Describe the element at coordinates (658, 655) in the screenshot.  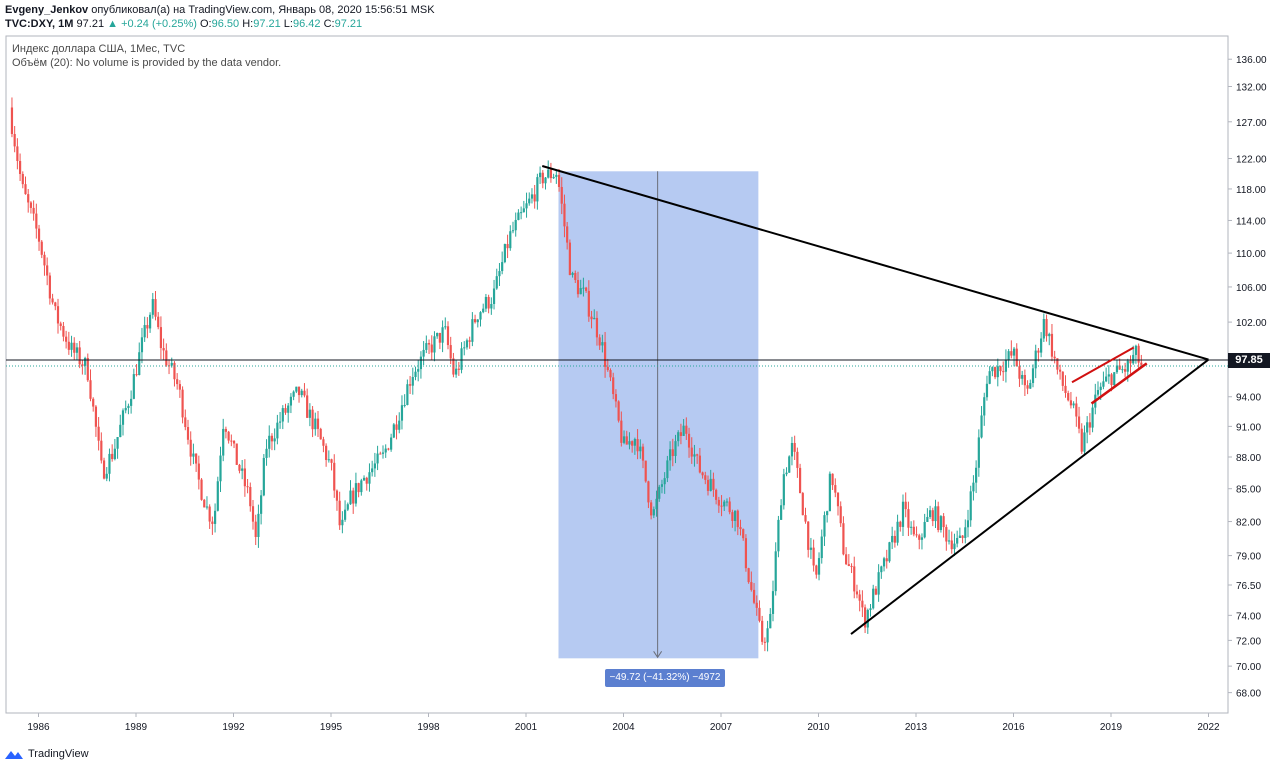
I see `measure-arrow-icon` at that location.